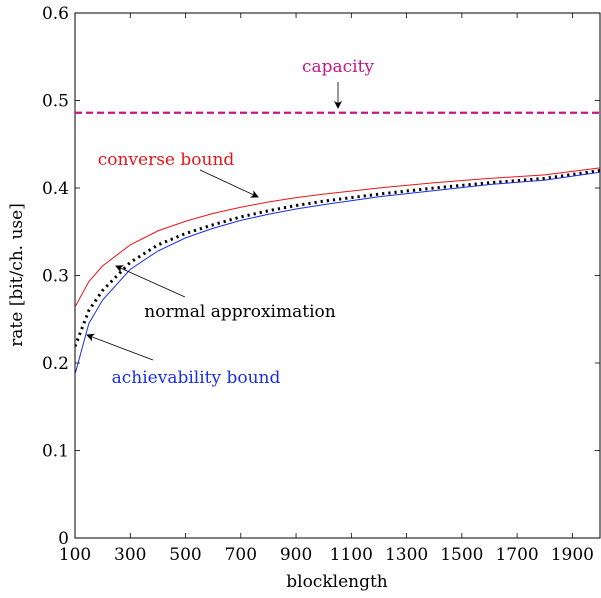  What do you see at coordinates (406, 555) in the screenshot?
I see `x-tick-label: 1300` at bounding box center [406, 555].